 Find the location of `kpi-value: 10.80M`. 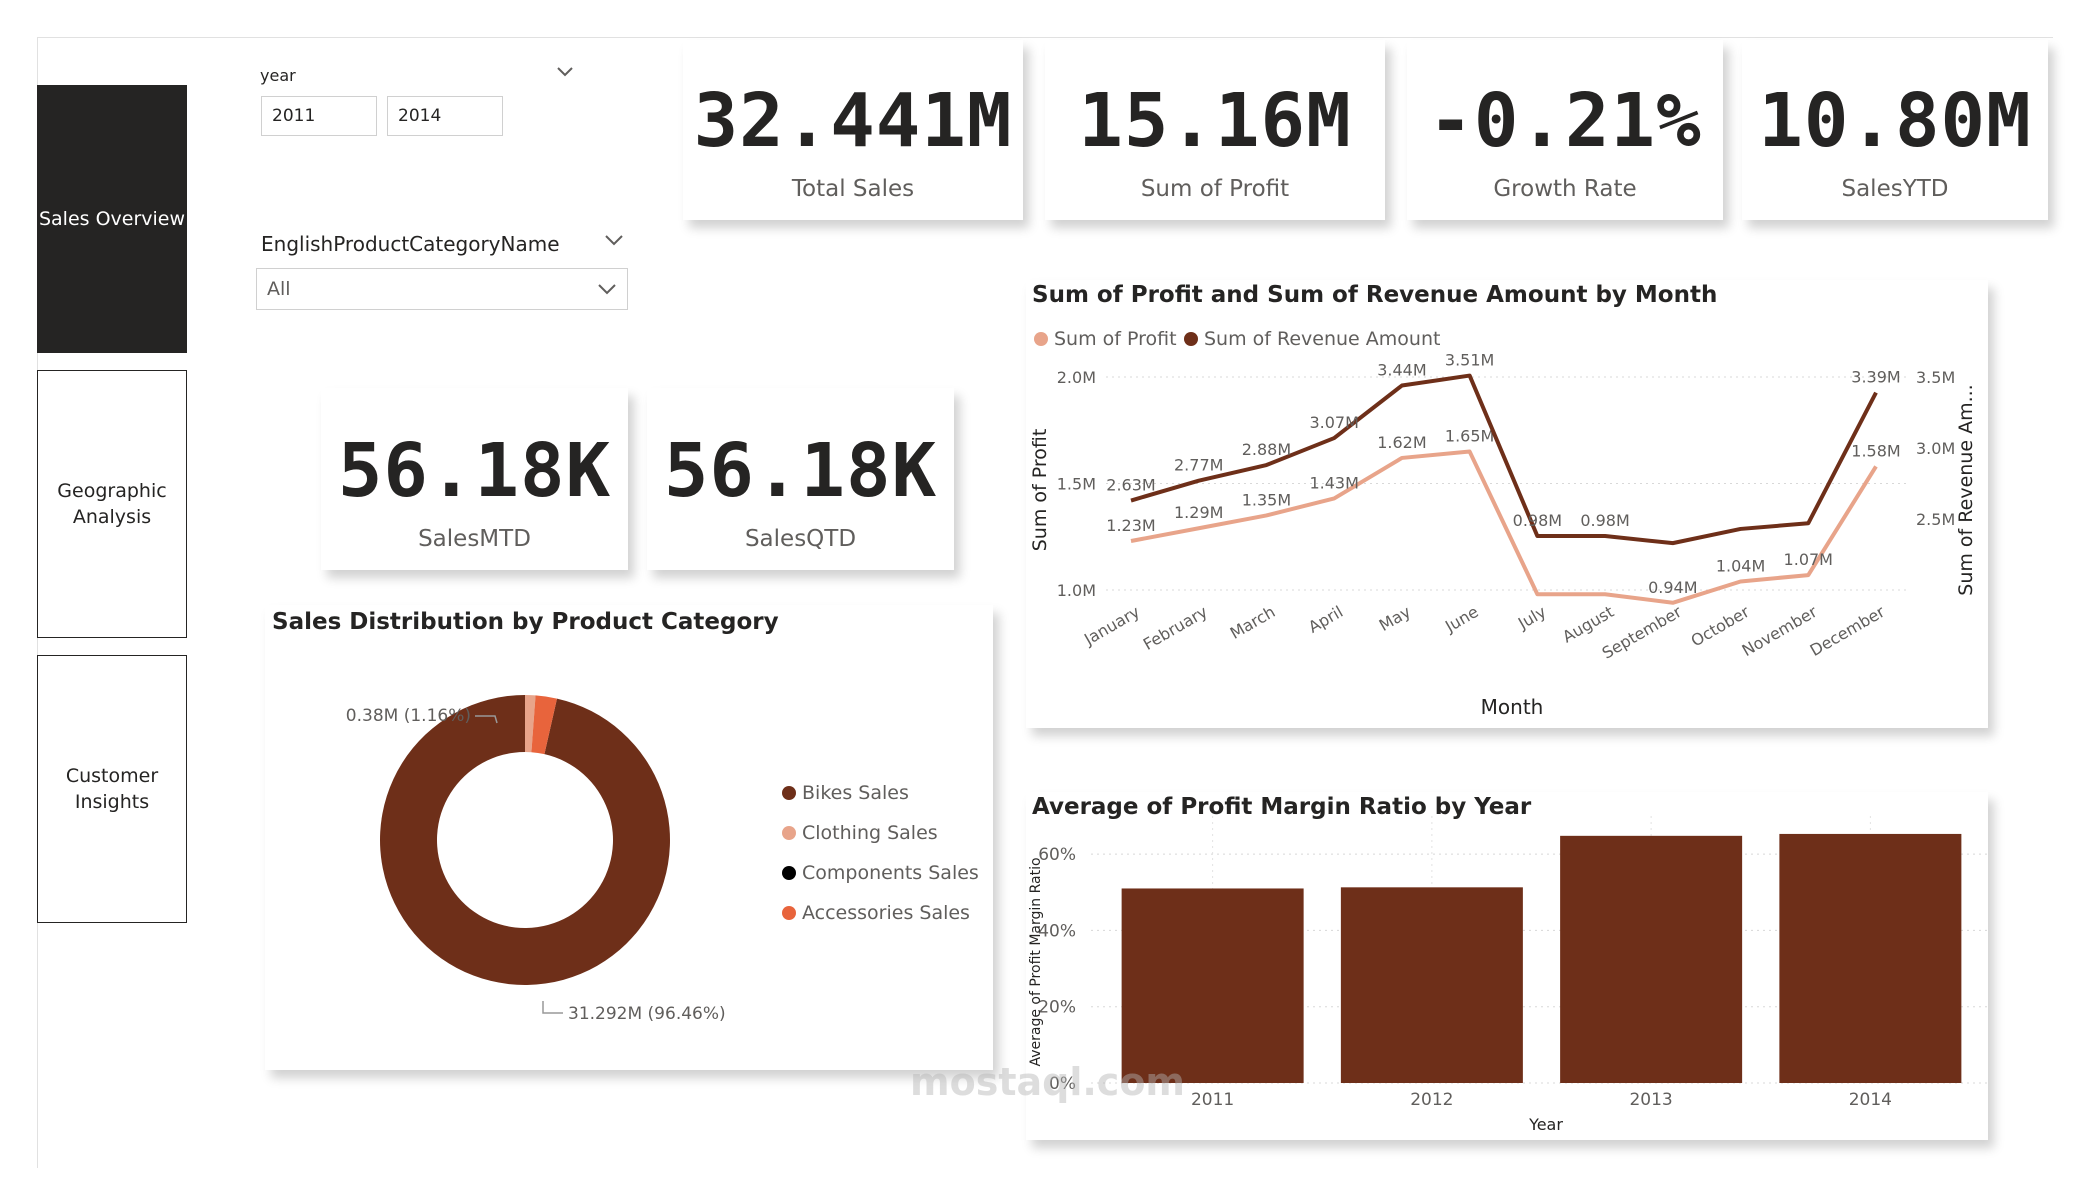

kpi-value: 10.80M is located at coordinates (1895, 121).